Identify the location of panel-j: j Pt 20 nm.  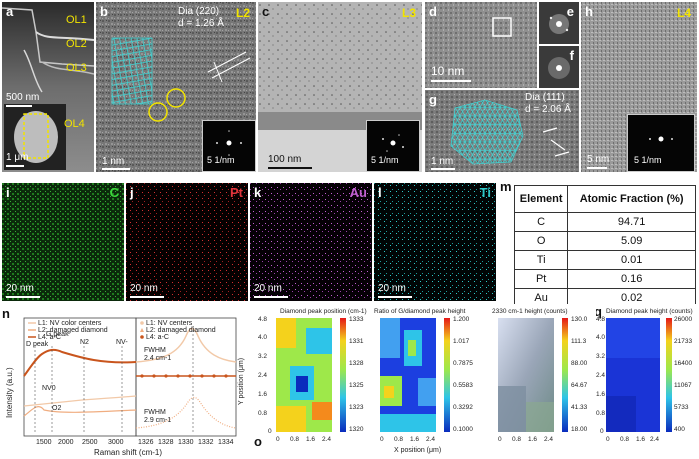
(187, 242).